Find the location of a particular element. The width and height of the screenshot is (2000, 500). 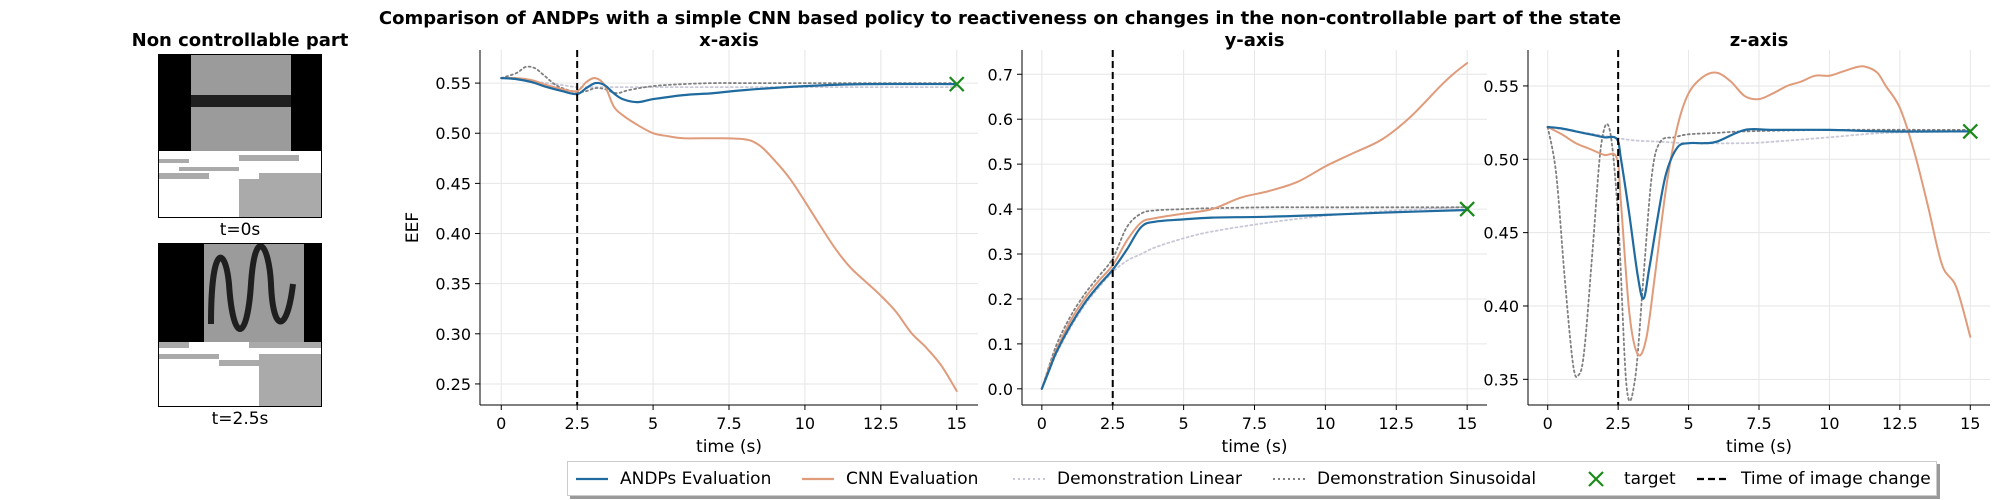

state-image-t0-drawing is located at coordinates (240, 136).